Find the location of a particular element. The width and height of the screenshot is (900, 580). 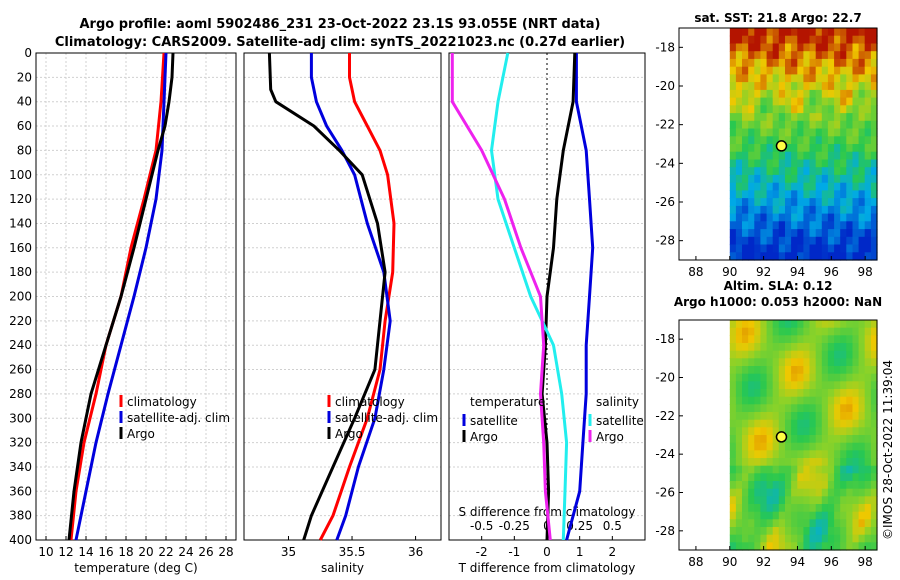

depth-tick-label: 200 is located at coordinates (20, 297).